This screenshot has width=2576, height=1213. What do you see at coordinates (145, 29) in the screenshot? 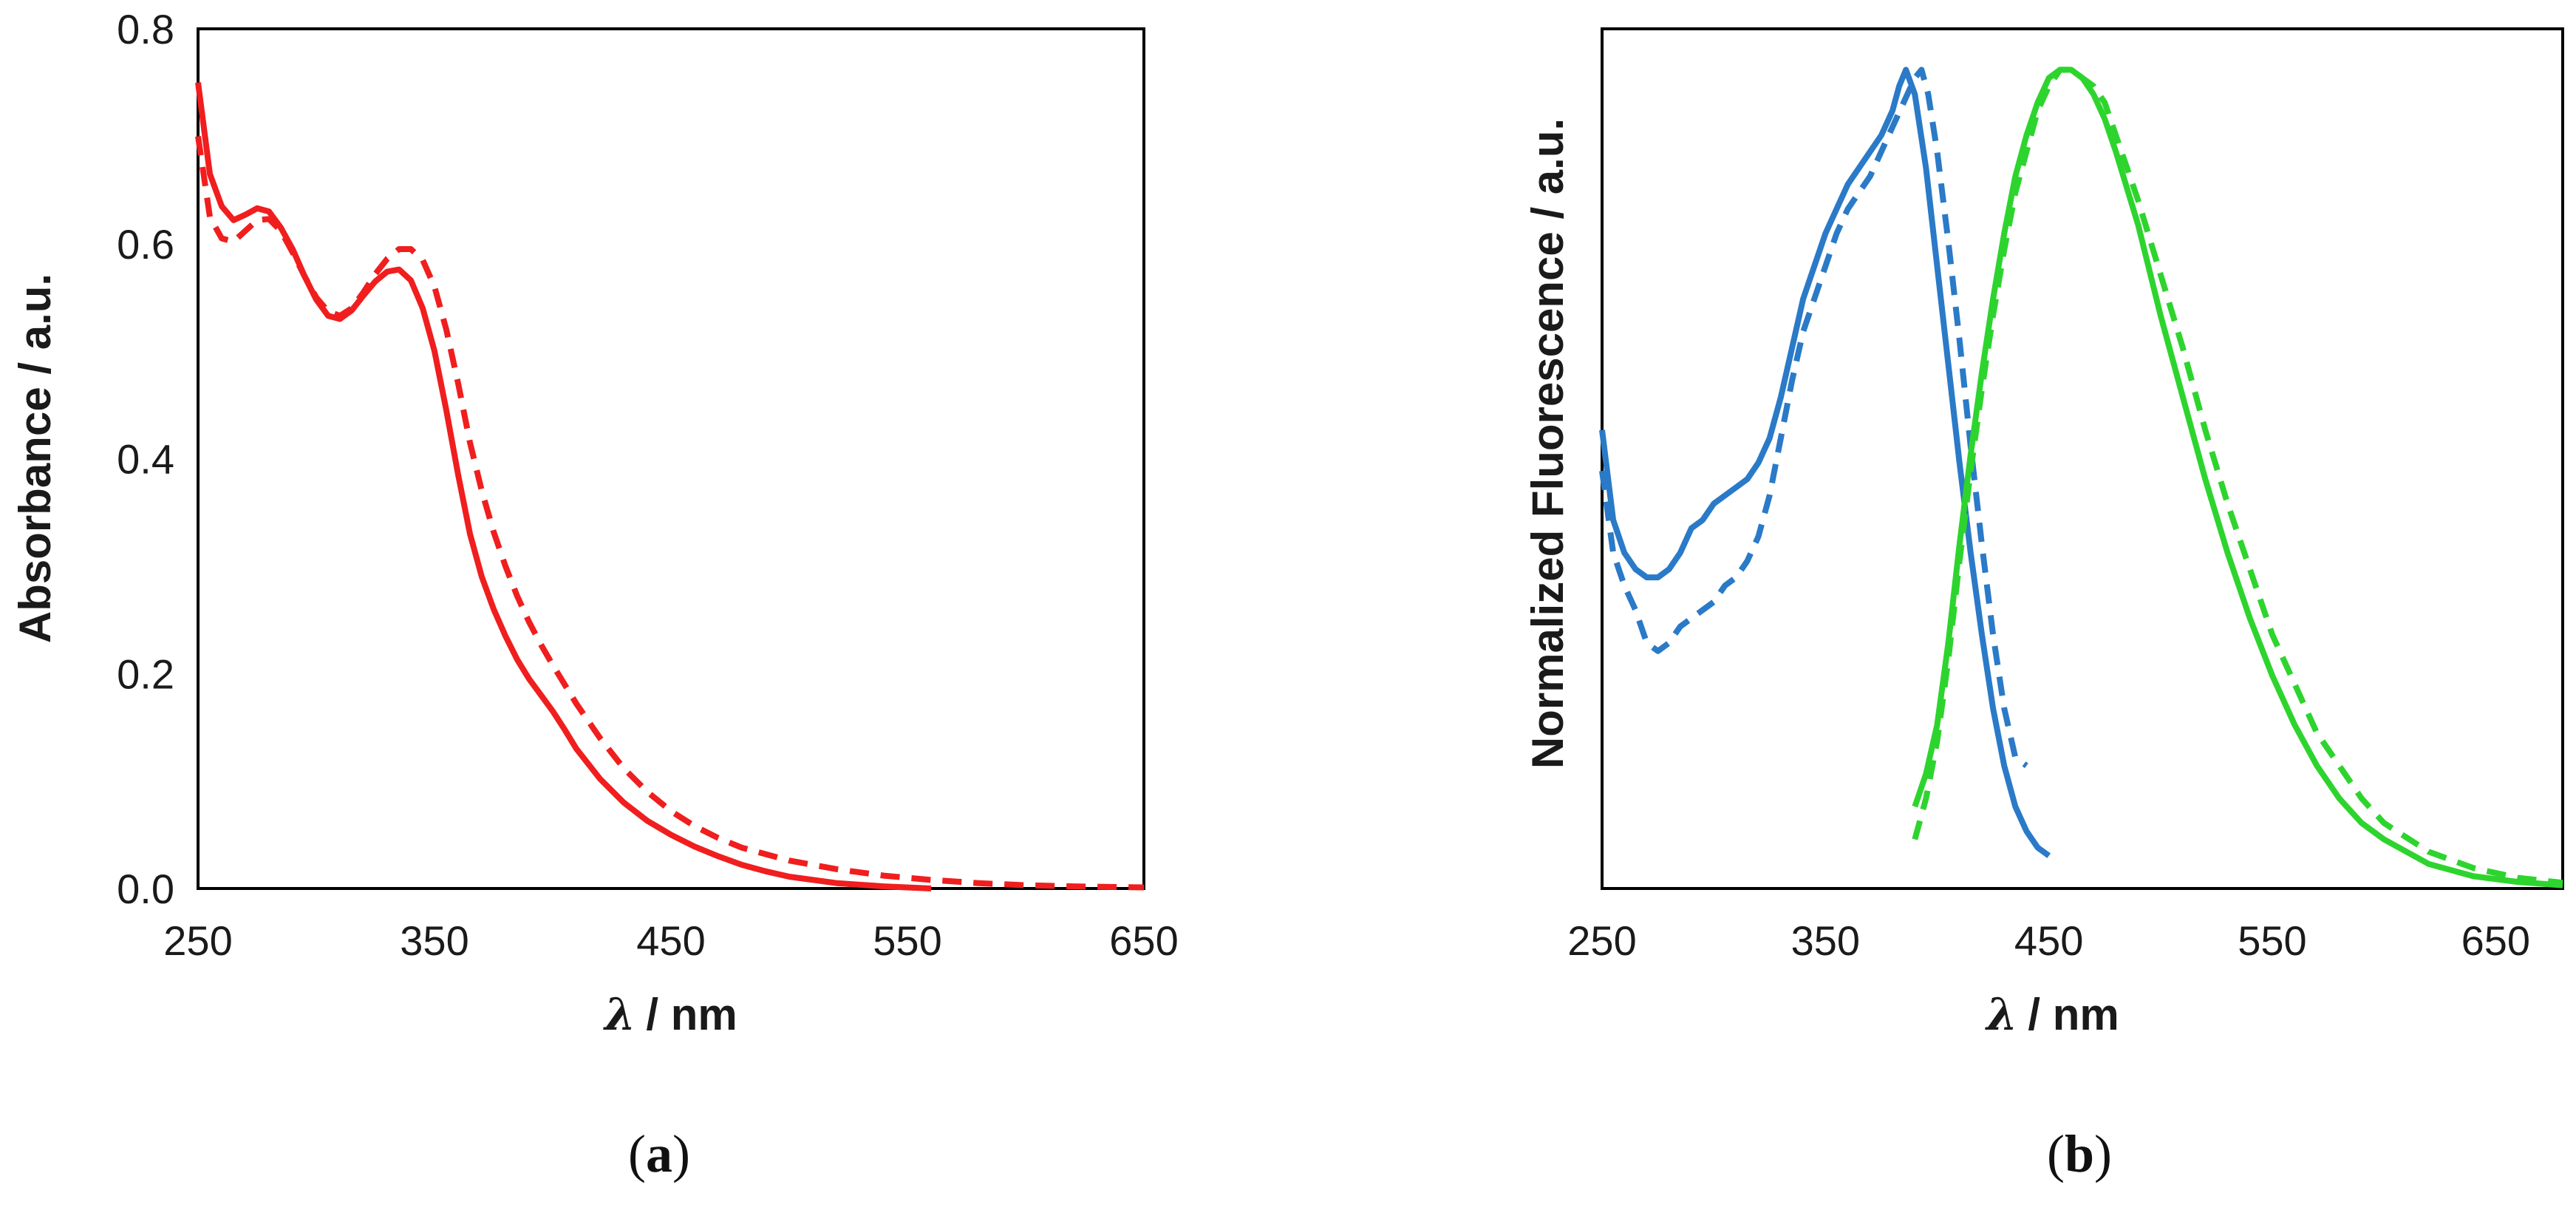
I see `plot-a-y-tick-label: 0.8` at bounding box center [145, 29].